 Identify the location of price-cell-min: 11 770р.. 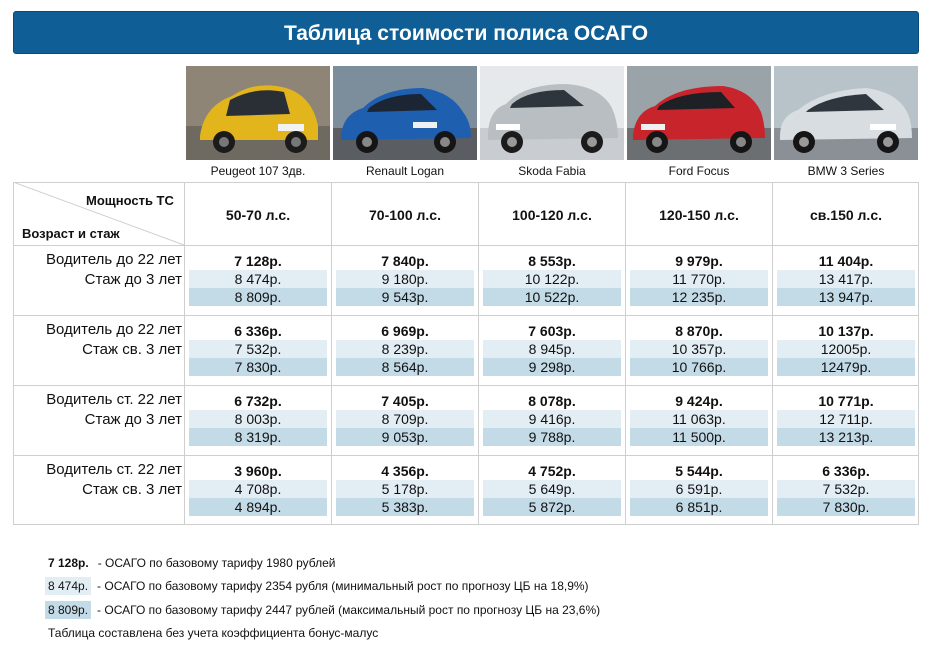
(699, 279).